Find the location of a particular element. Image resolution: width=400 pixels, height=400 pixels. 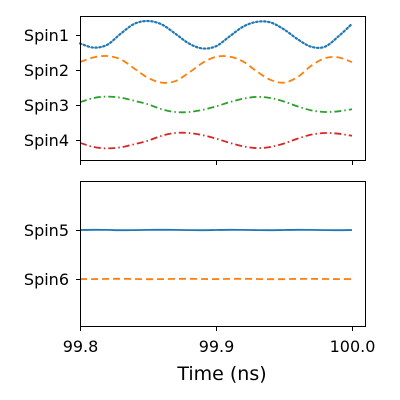

x-tick-label: 99.9 is located at coordinates (217, 346).